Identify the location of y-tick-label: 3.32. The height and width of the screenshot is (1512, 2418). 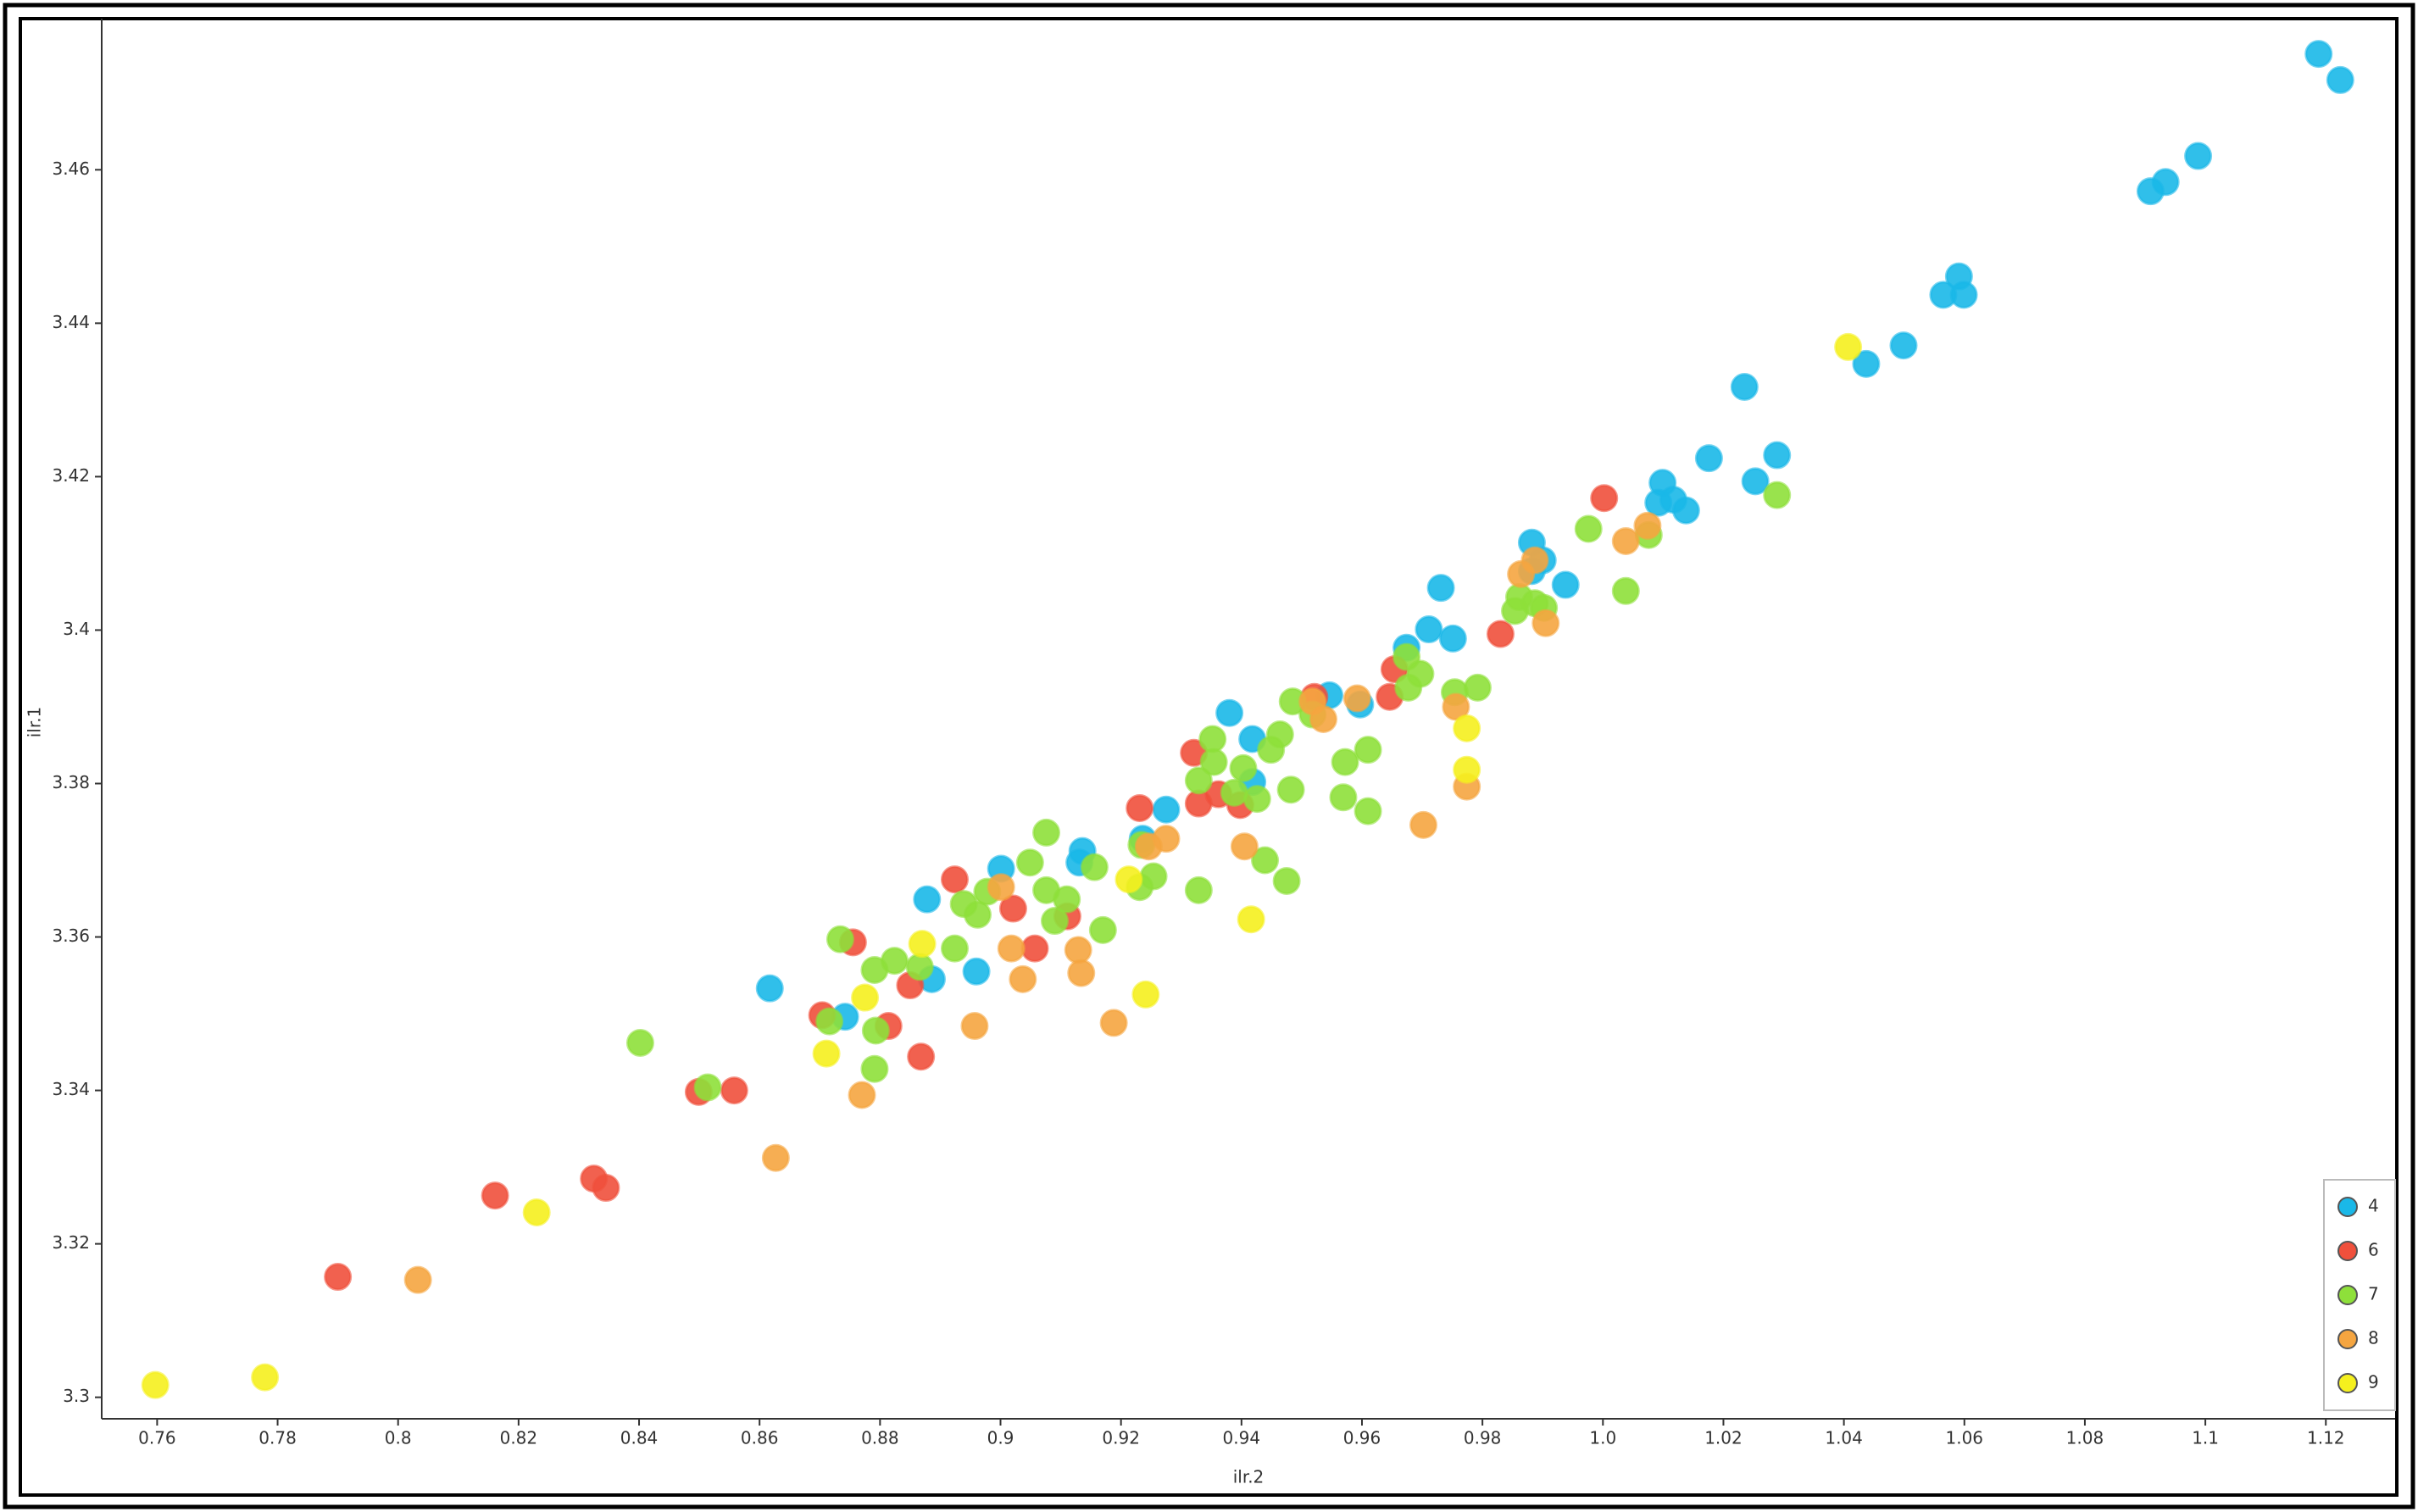
(71, 1243).